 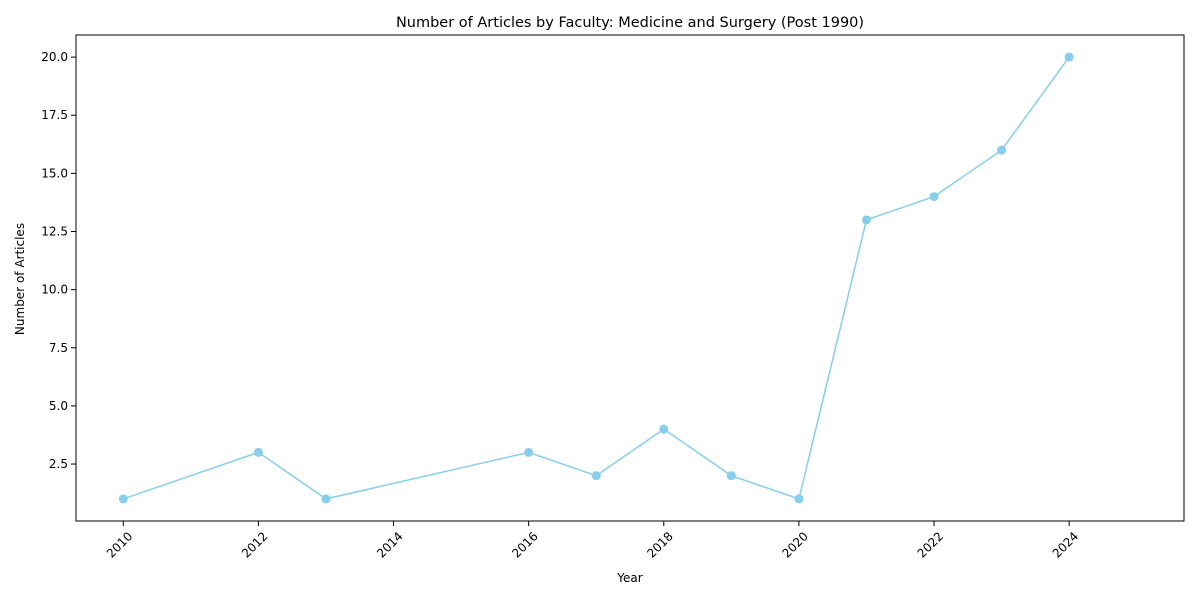 What do you see at coordinates (794, 544) in the screenshot?
I see `x-tick-label: 2020` at bounding box center [794, 544].